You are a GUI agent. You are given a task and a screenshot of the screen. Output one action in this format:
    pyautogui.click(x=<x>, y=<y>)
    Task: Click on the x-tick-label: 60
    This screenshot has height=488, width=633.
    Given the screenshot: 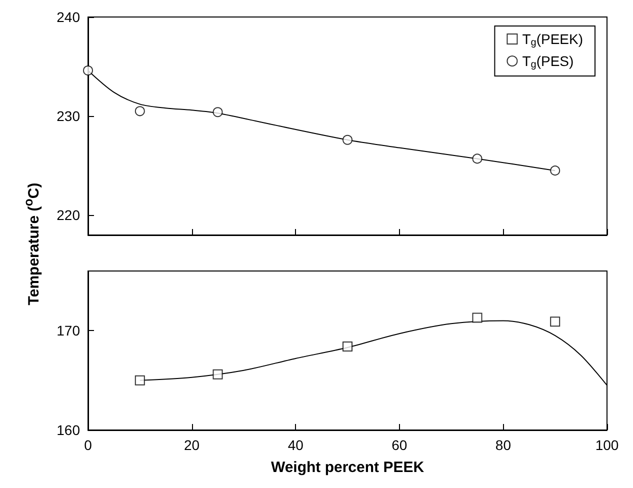 What is the action you would take?
    pyautogui.click(x=400, y=445)
    